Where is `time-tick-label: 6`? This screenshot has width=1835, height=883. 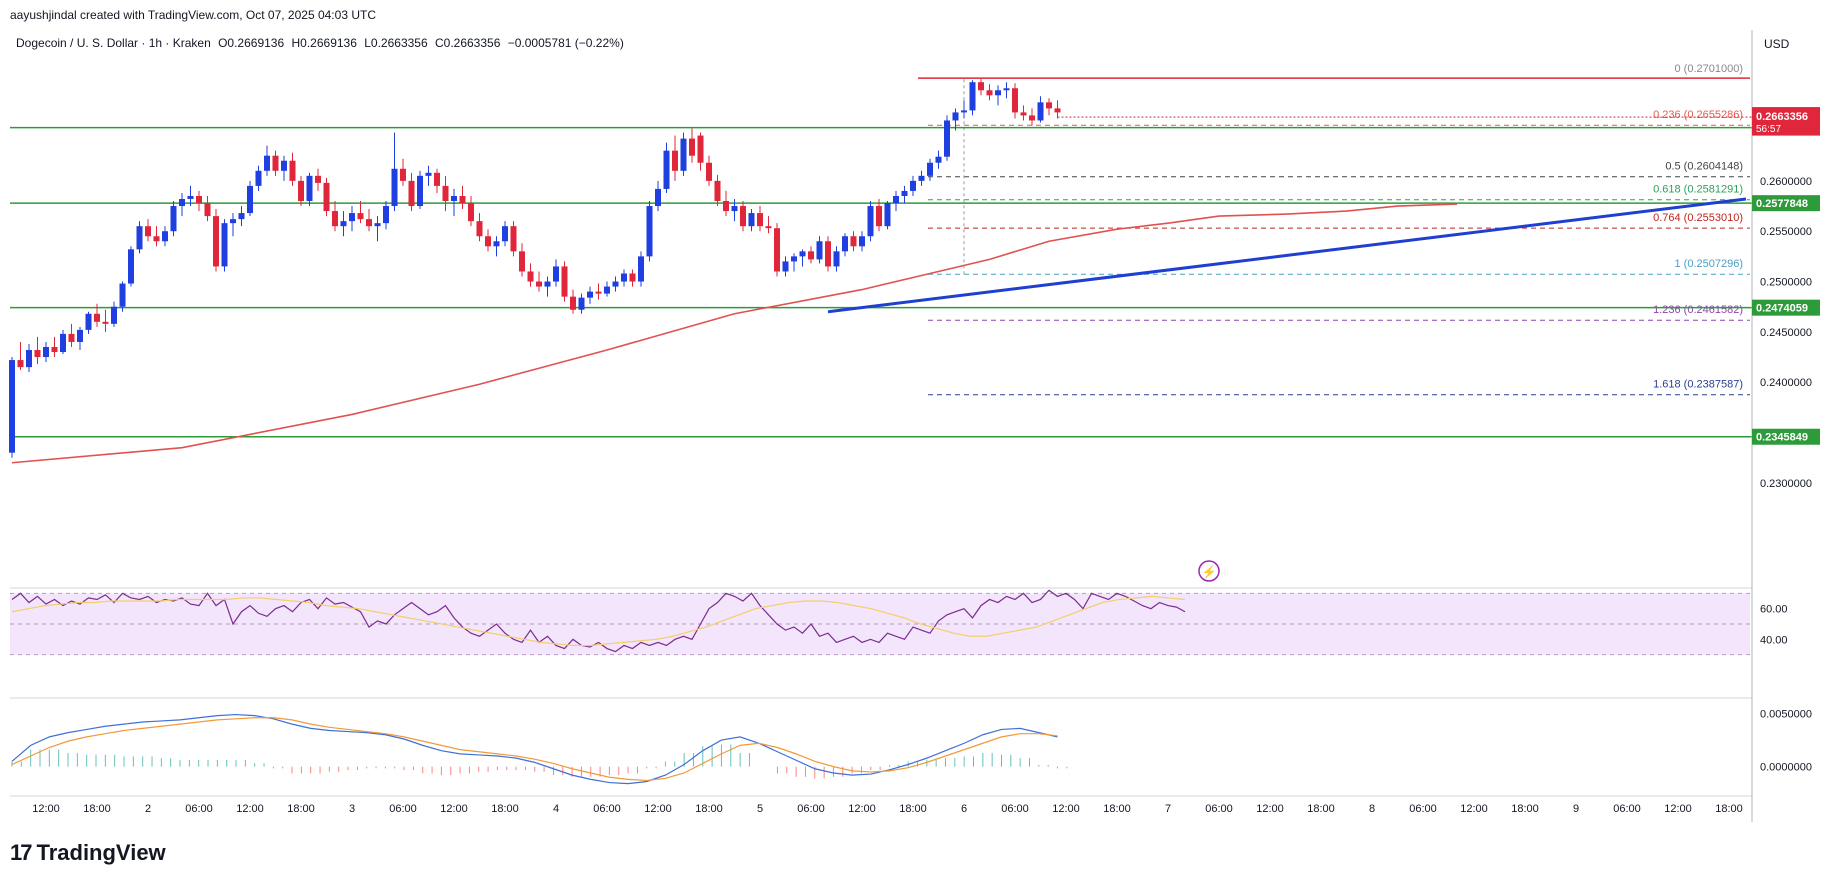 time-tick-label: 6 is located at coordinates (964, 809).